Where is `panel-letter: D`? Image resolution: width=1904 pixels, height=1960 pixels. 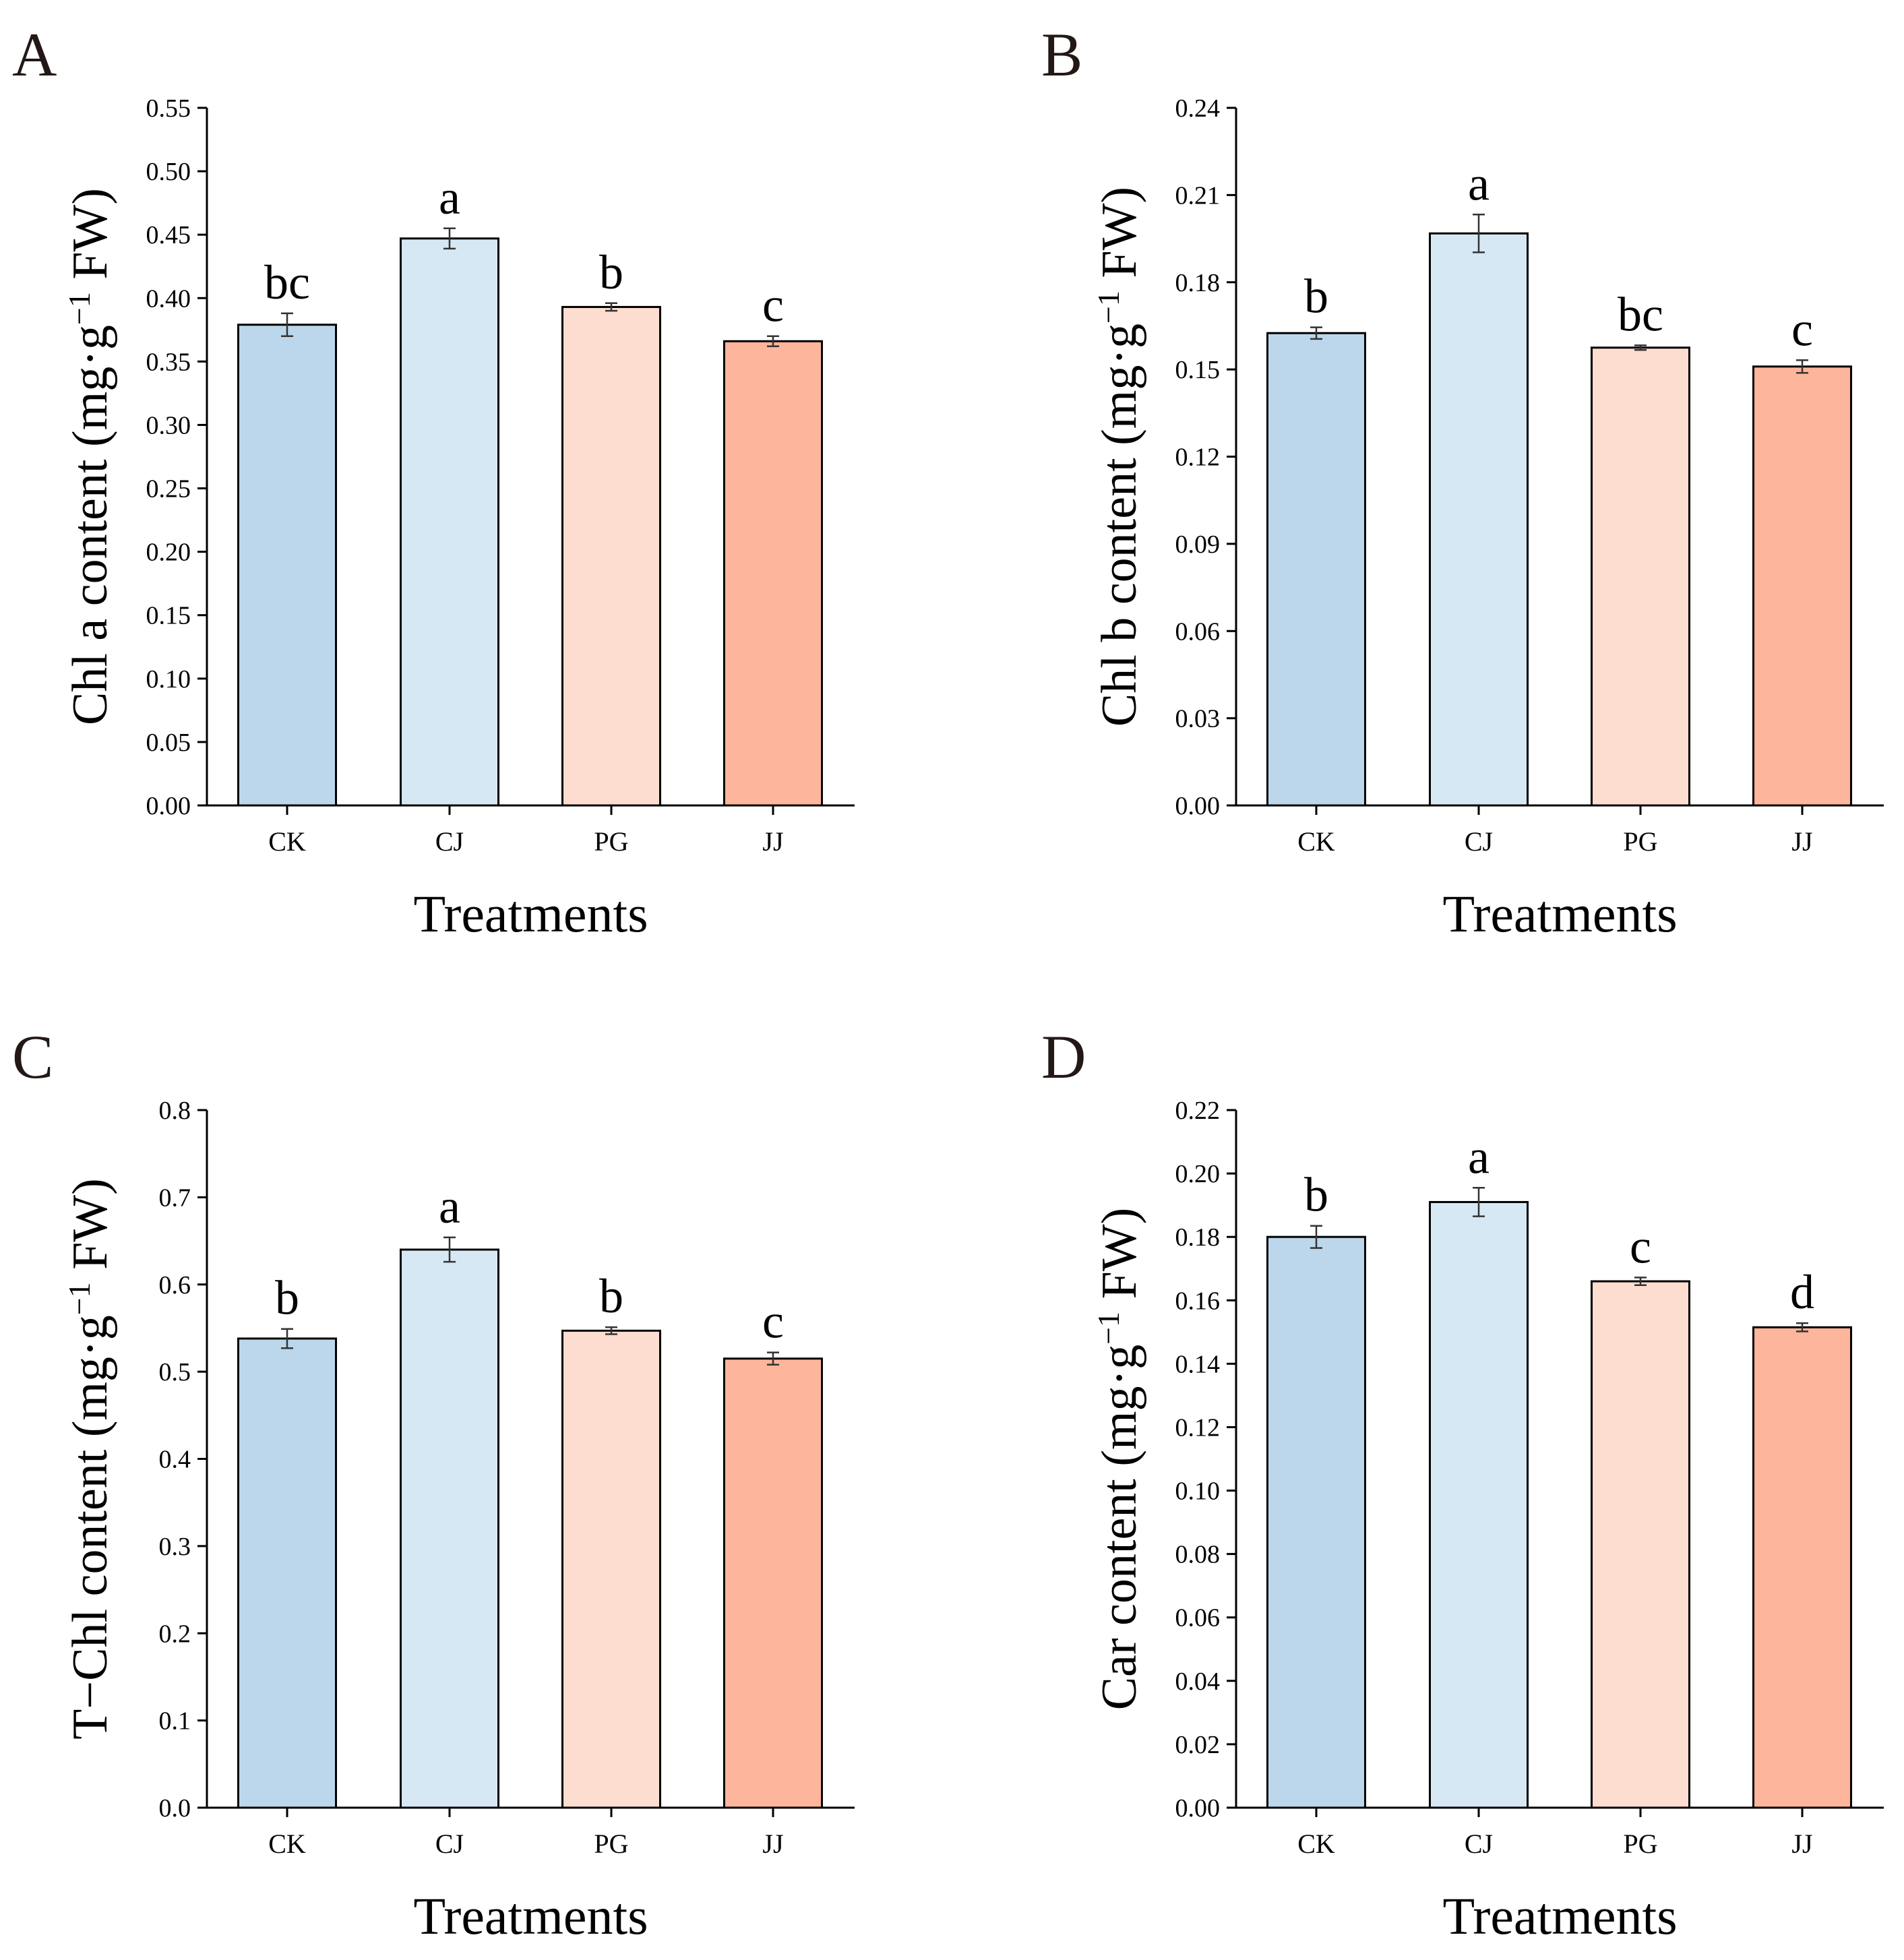
panel-letter: D is located at coordinates (1063, 1056).